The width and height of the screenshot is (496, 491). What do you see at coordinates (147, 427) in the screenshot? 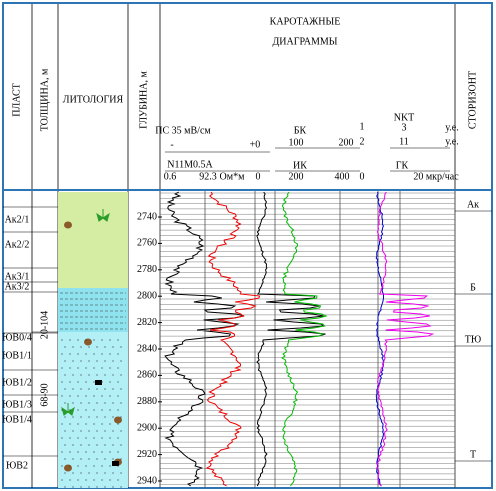
I see `depth-label: 2900` at bounding box center [147, 427].